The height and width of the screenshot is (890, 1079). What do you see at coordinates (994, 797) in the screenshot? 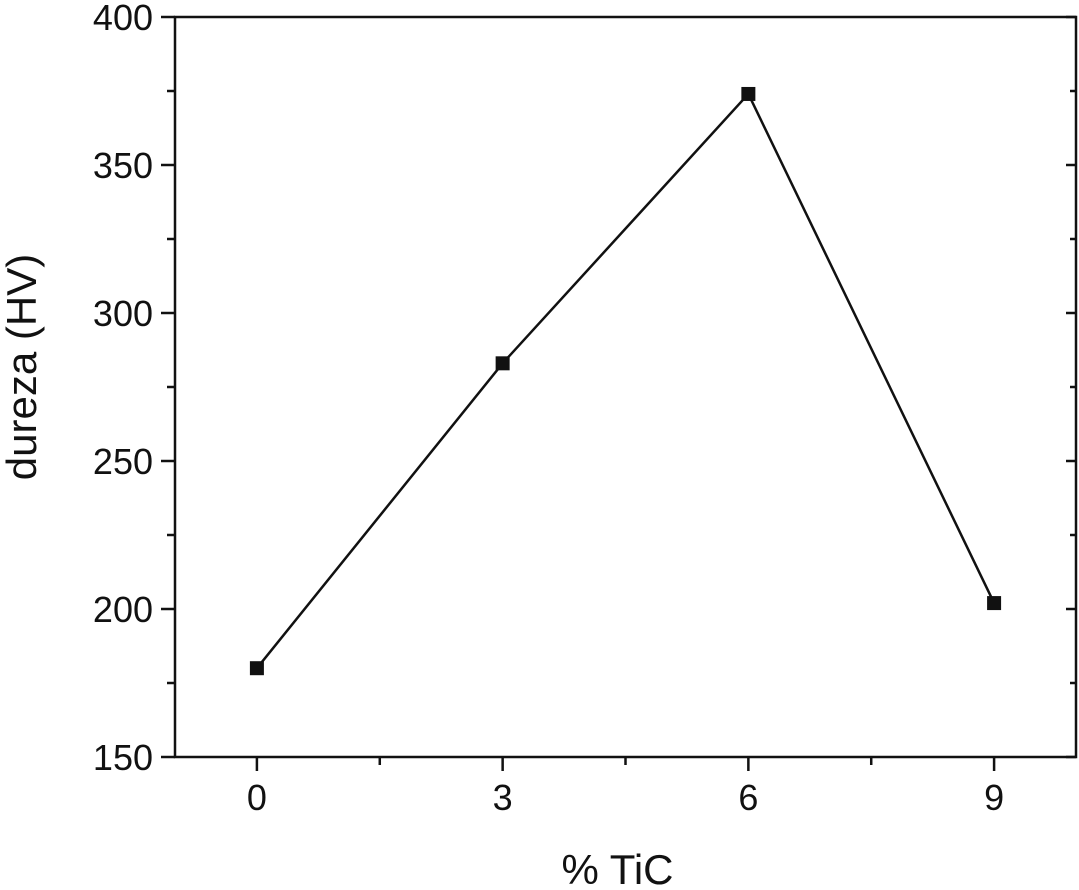
I see `x-tick-label: 9` at bounding box center [994, 797].